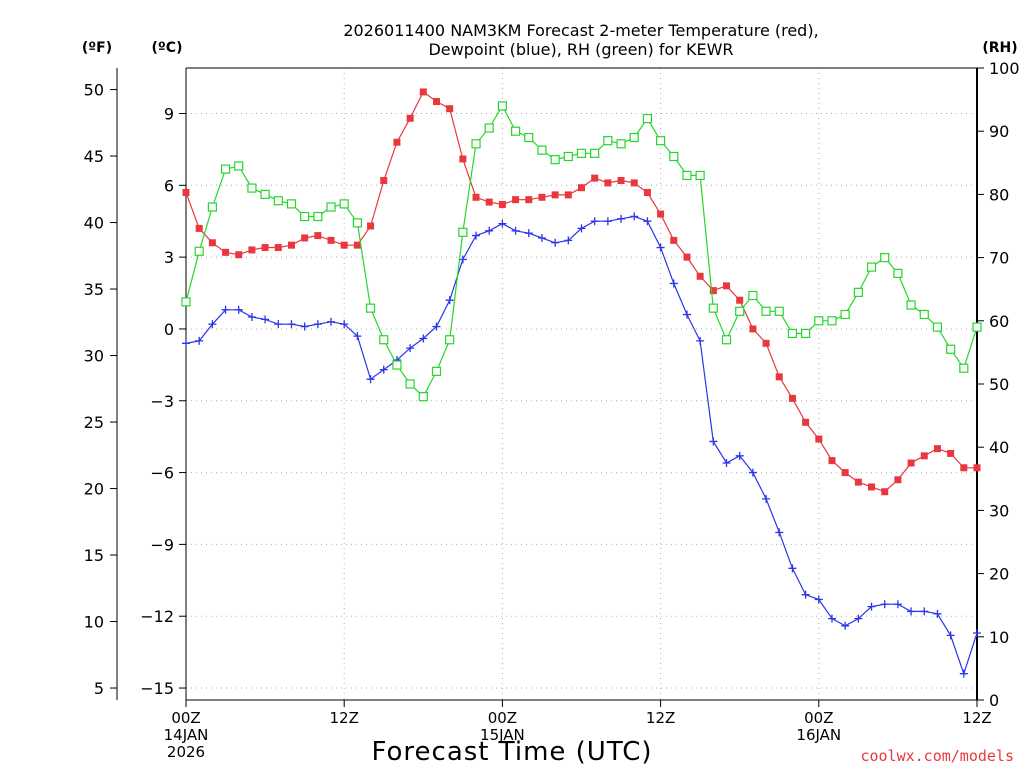  Describe the element at coordinates (94, 489) in the screenshot. I see `fahrenheit-tick-label: 20` at that location.